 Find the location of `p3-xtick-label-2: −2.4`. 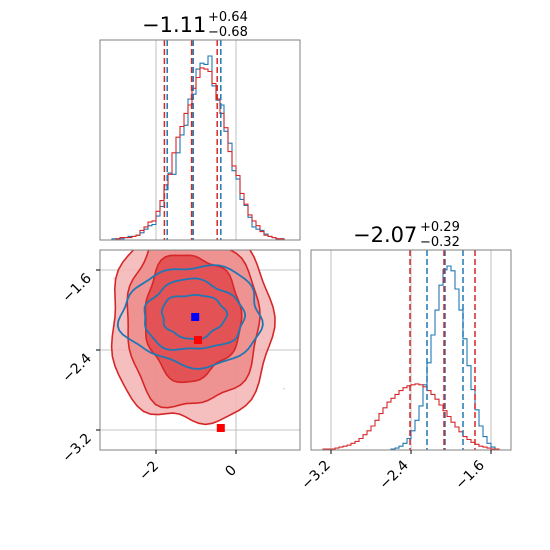

p3-xtick-label-2: −2.4 is located at coordinates (393, 474).